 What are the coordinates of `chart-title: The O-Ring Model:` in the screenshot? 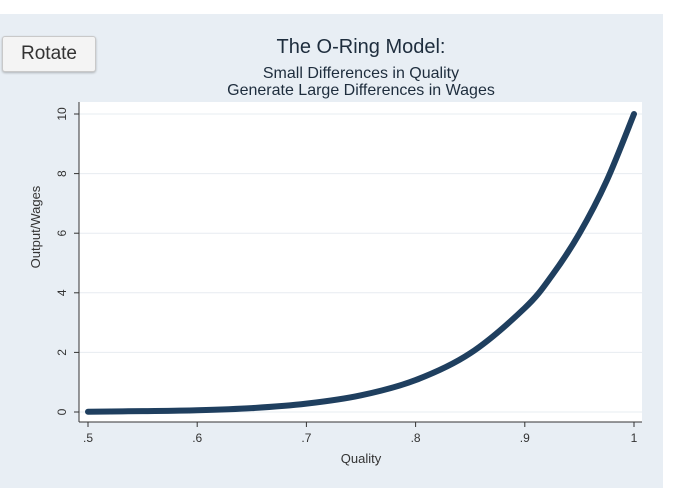 It's located at (361, 47).